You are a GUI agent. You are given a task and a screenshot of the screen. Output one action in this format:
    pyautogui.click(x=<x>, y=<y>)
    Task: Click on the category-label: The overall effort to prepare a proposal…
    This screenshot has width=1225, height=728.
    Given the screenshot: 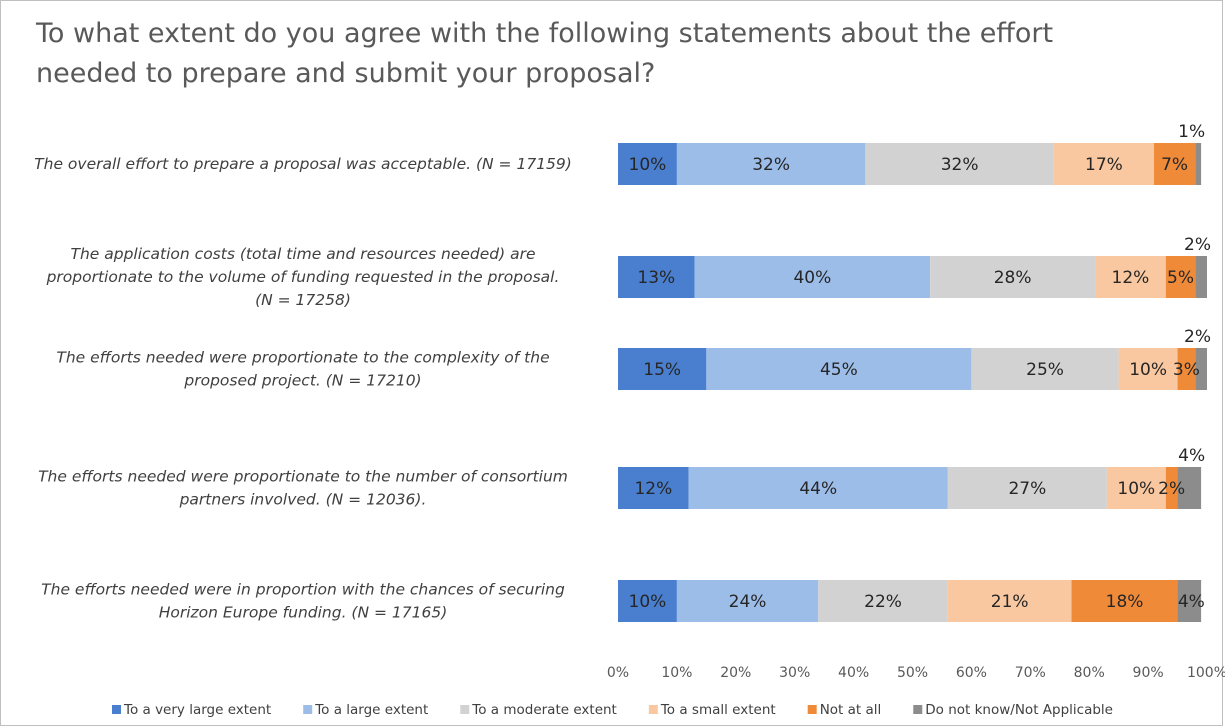 What is the action you would take?
    pyautogui.click(x=303, y=164)
    